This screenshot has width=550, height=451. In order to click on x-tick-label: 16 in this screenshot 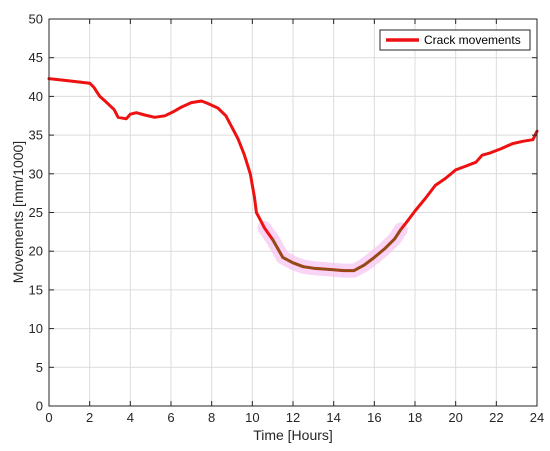, I will do `click(374, 417)`.